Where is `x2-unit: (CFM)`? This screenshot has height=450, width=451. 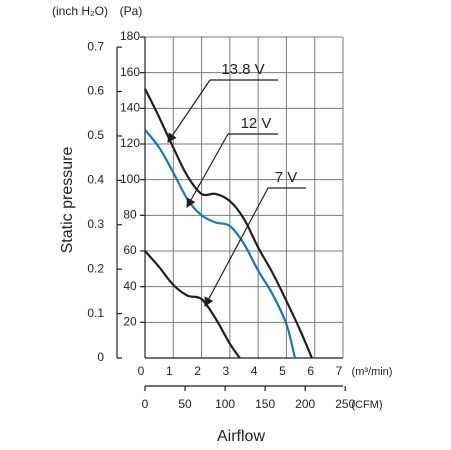
x2-unit: (CFM) is located at coordinates (366, 405).